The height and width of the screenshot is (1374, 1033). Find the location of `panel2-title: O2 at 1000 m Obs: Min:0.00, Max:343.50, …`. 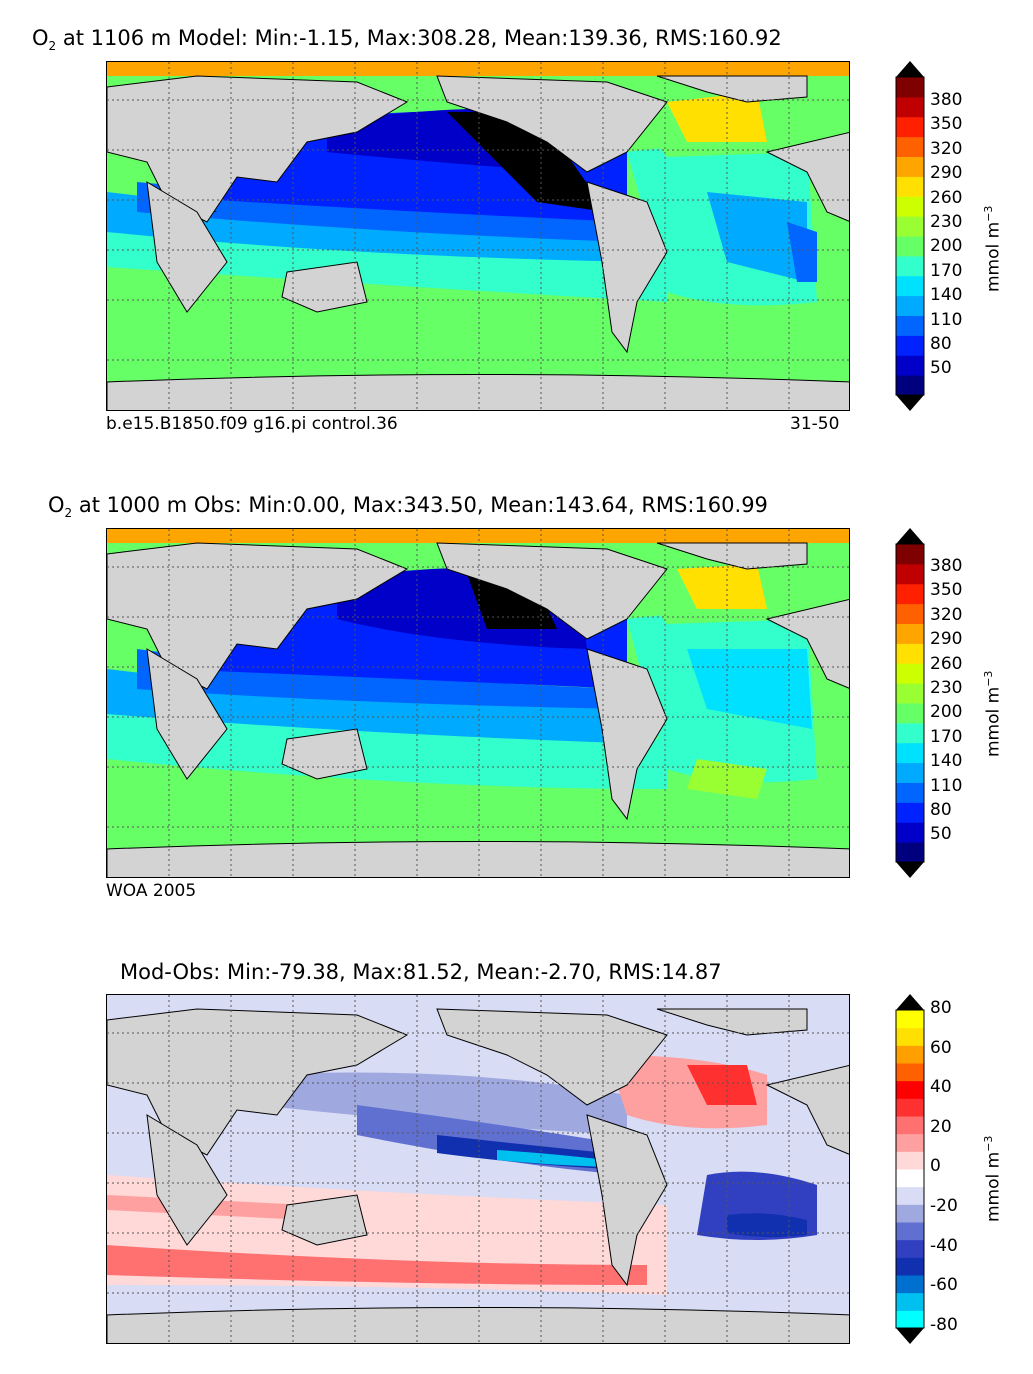

panel2-title: O2 at 1000 m Obs: Min:0.00, Max:343.50, … is located at coordinates (408, 507).